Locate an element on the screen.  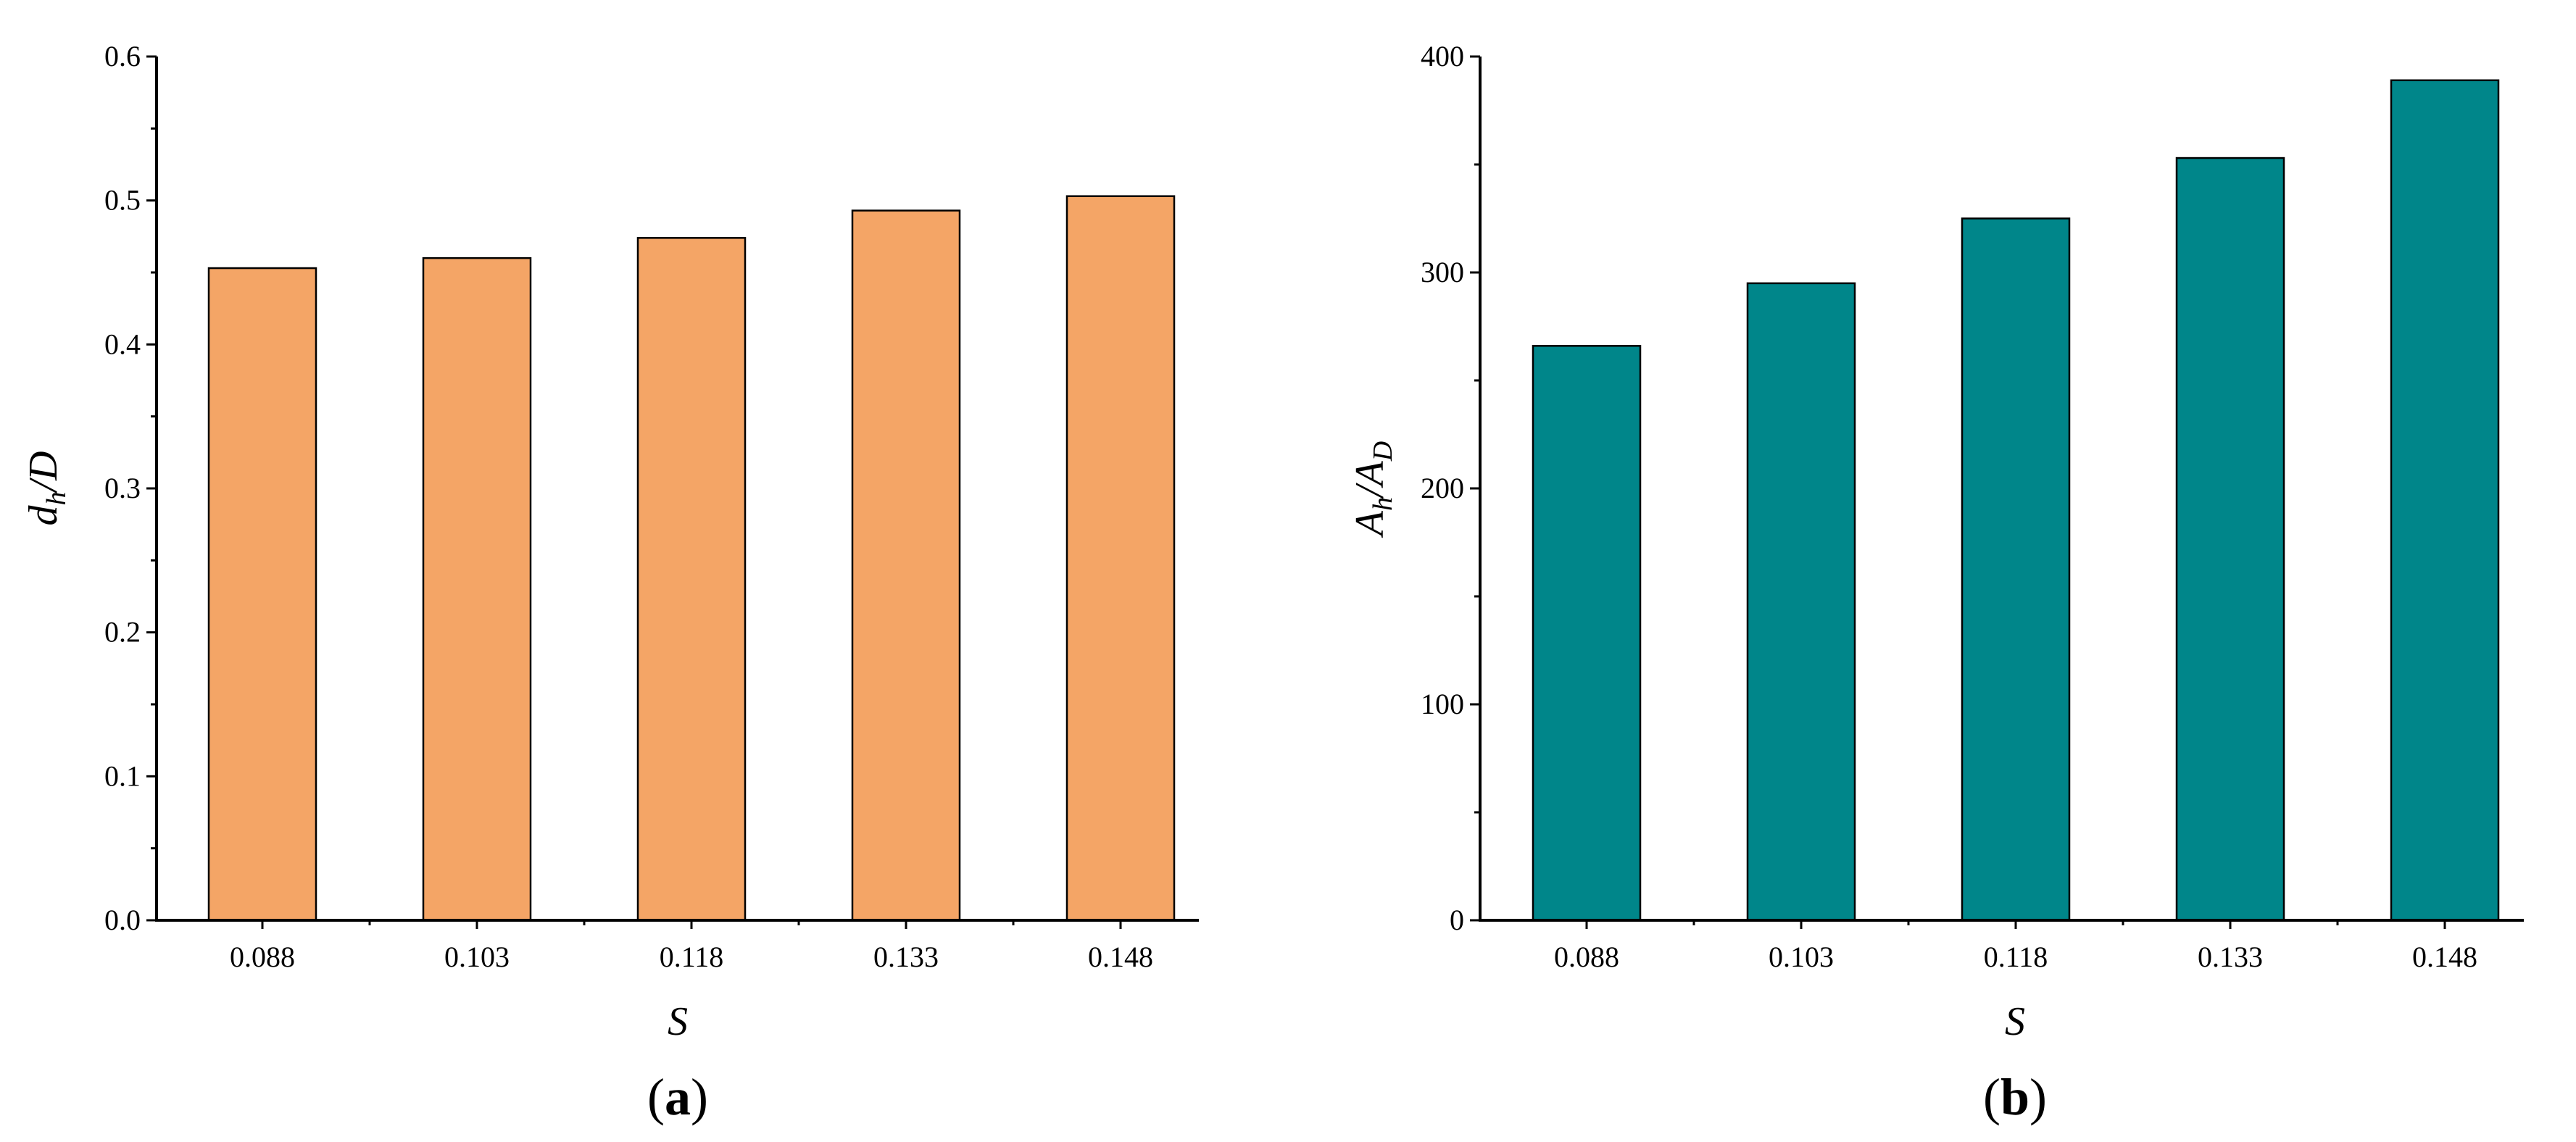
y-tick-label-b-4: 400 is located at coordinates (1442, 56).